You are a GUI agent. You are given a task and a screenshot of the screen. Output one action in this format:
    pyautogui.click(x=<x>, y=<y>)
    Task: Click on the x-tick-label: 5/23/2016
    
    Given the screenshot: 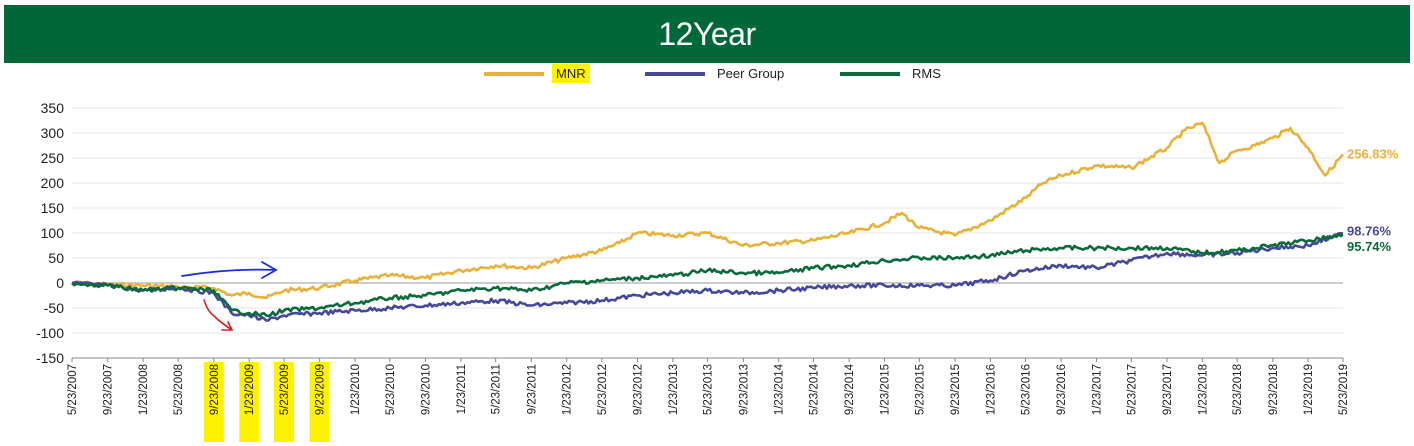 What is the action you would take?
    pyautogui.click(x=1026, y=389)
    